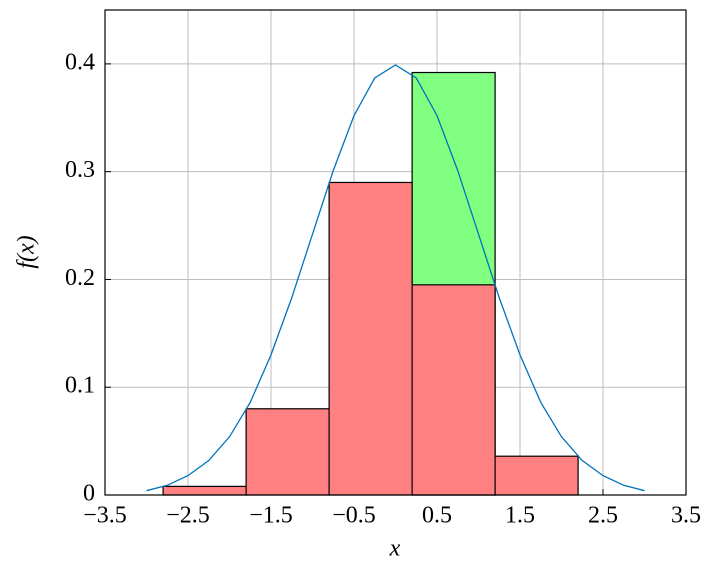  What do you see at coordinates (437, 516) in the screenshot?
I see `x-tick-label: 0.5` at bounding box center [437, 516].